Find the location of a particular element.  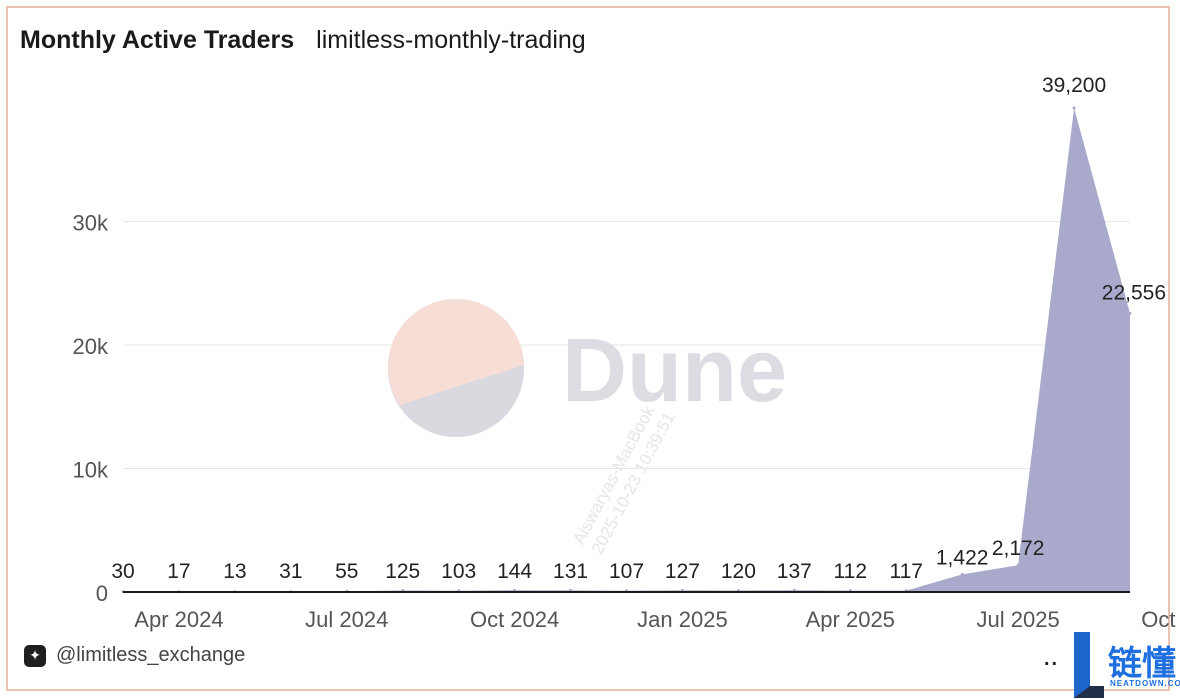

data-label: 103 is located at coordinates (458, 571).